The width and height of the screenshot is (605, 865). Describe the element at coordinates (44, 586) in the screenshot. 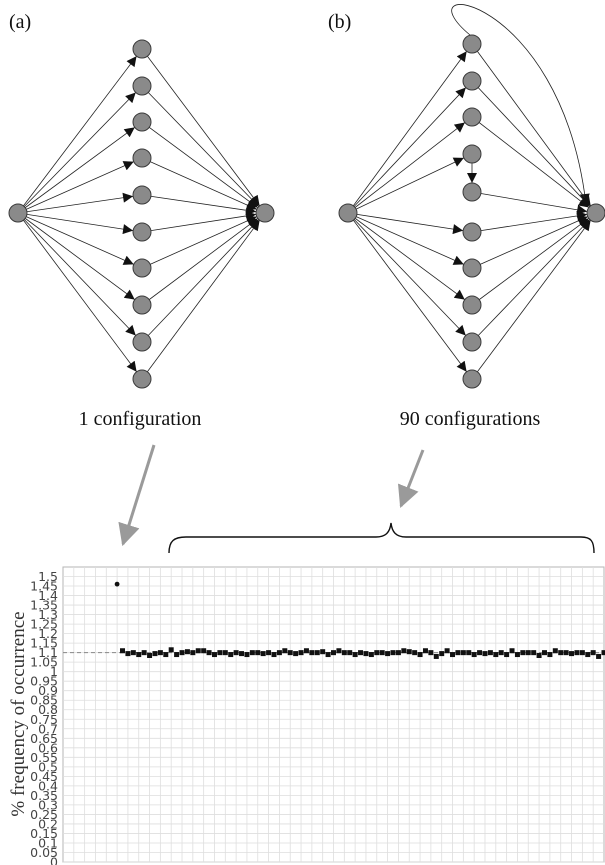

I see `y-tick-label: 1.45` at that location.